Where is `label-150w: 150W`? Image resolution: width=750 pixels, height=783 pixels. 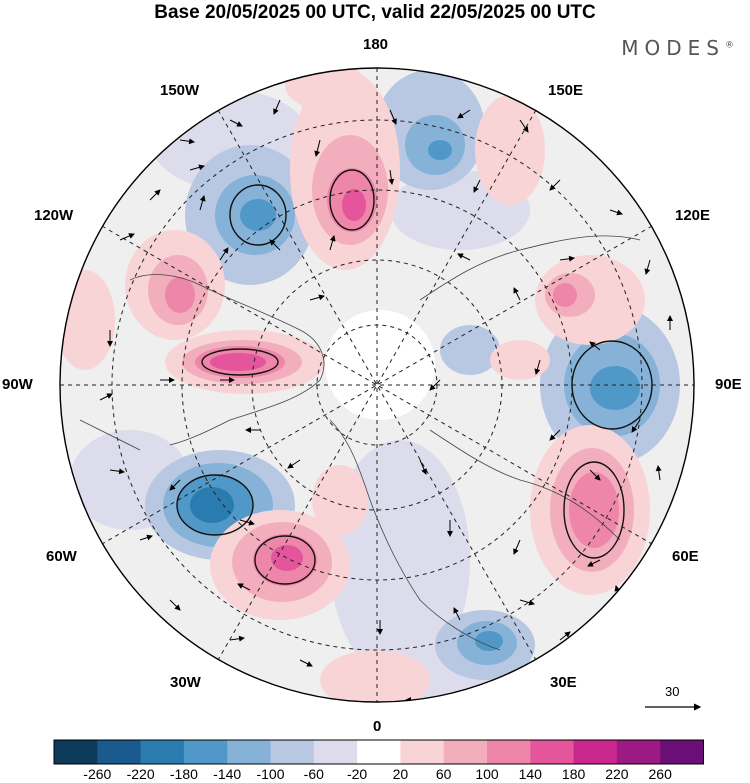
label-150w: 150W is located at coordinates (180, 90).